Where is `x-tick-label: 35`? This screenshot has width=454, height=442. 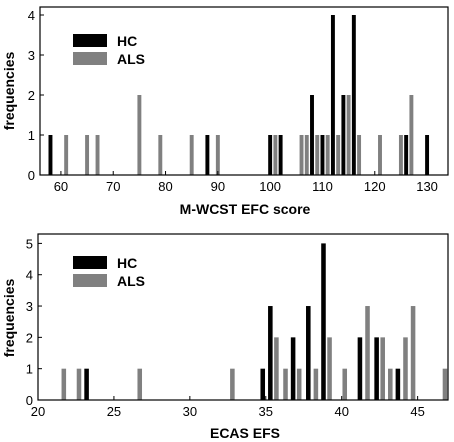
x-tick-label: 35 is located at coordinates (266, 411).